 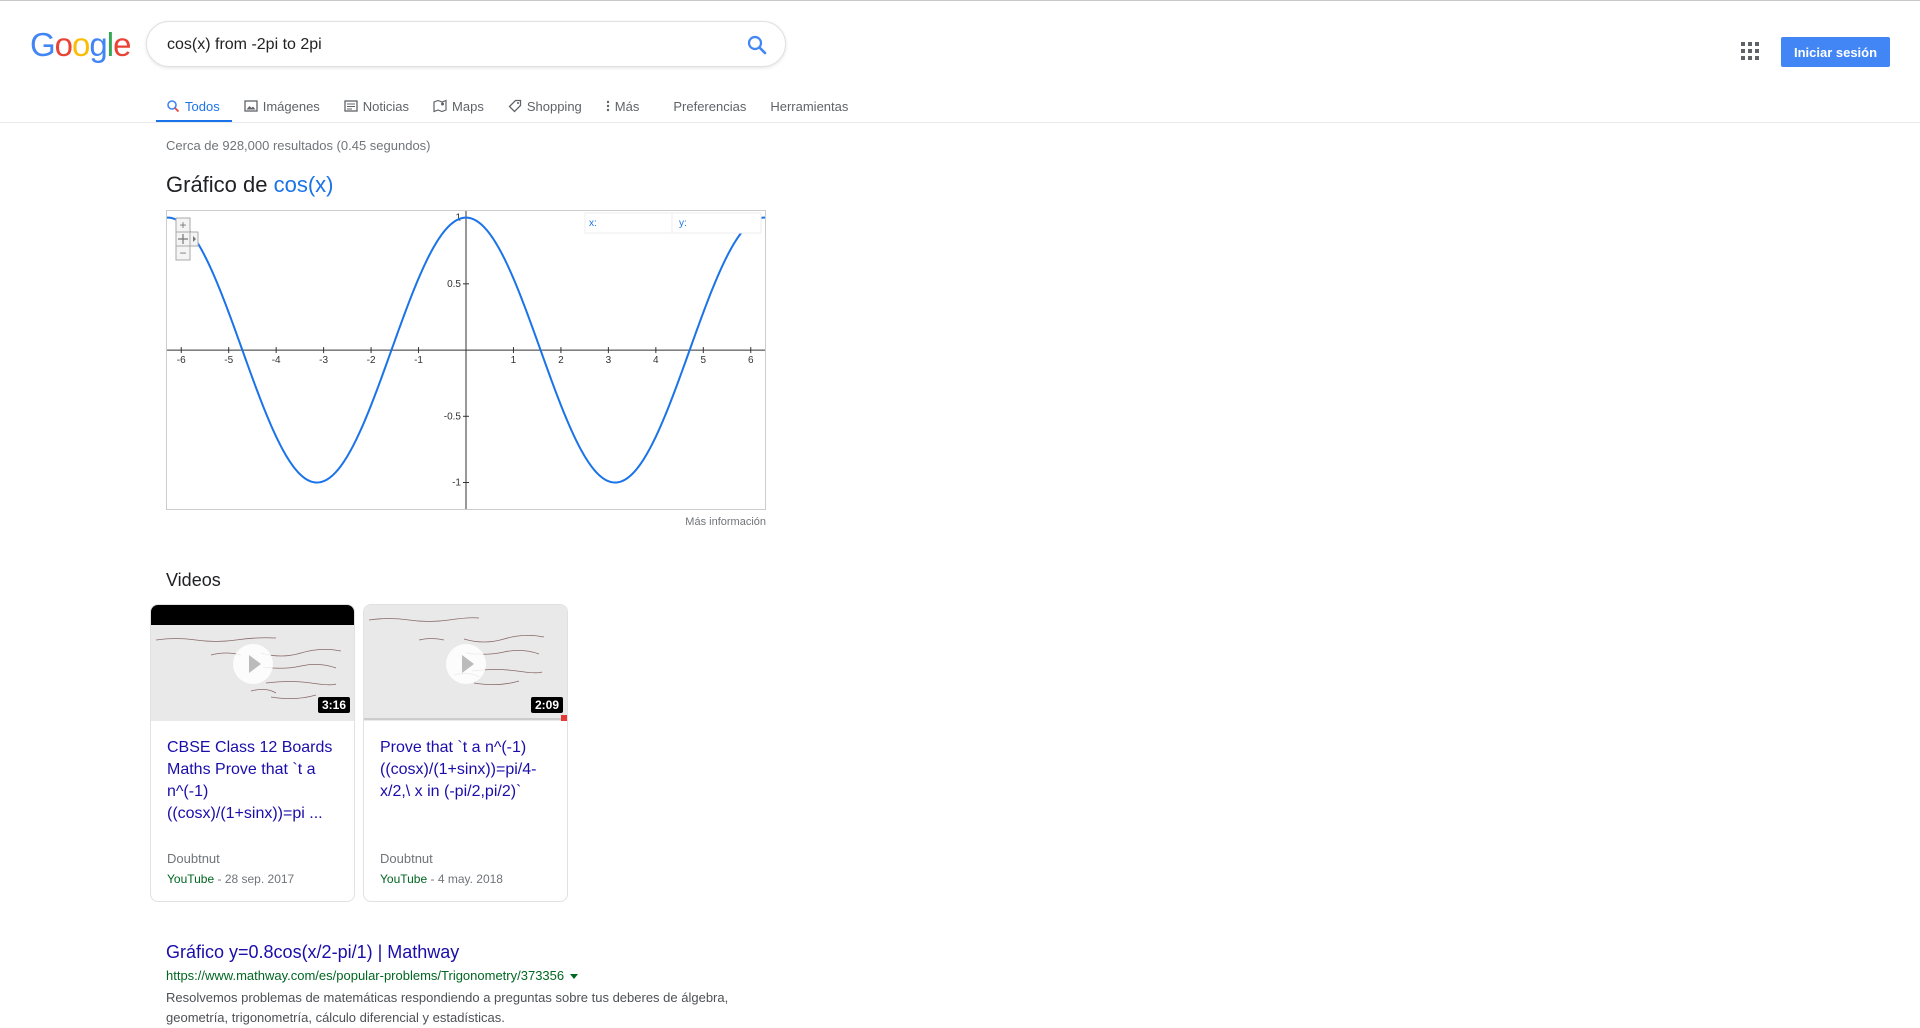 I want to click on function-graph: -6 -5 -4 -3 -2 -1 1 2 3 4 5 6 1 0.5 -0.5 -1 + − x: y:, so click(x=466, y=360).